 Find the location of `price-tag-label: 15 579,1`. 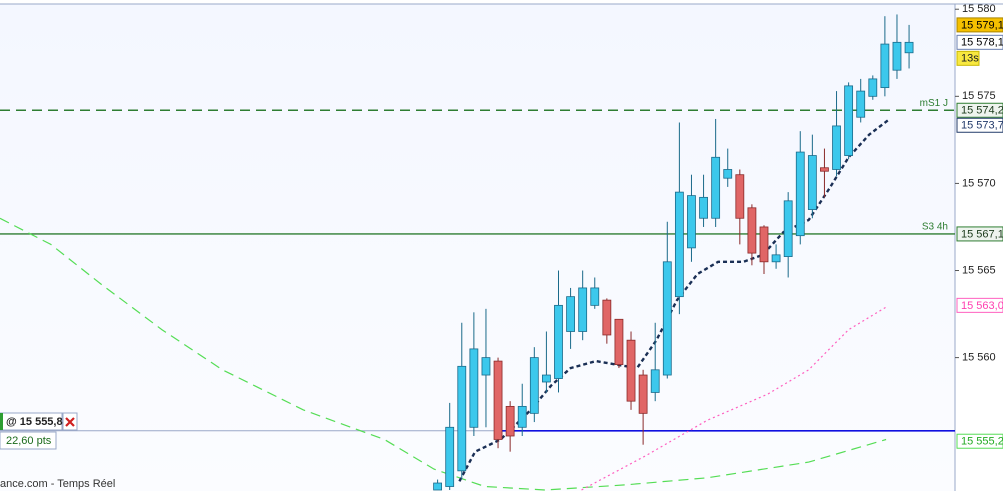

price-tag-label: 15 579,1 is located at coordinates (982, 25).